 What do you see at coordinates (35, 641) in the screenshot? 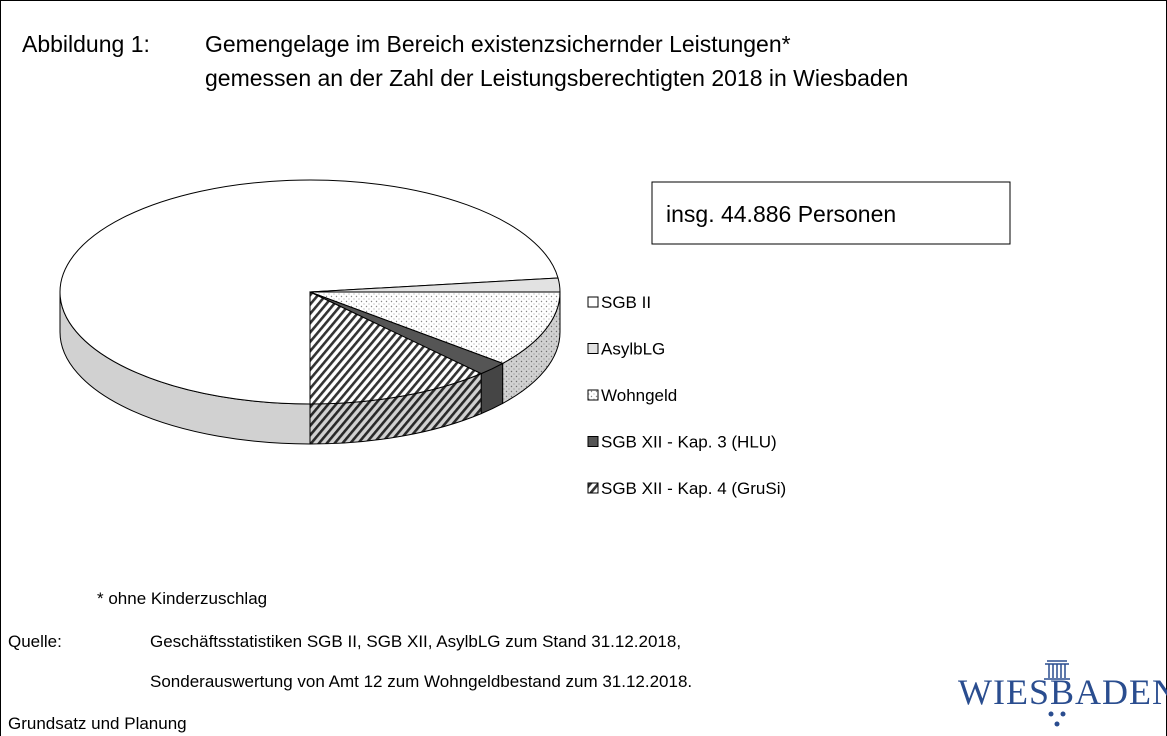
I see `source-label: Quelle:` at bounding box center [35, 641].